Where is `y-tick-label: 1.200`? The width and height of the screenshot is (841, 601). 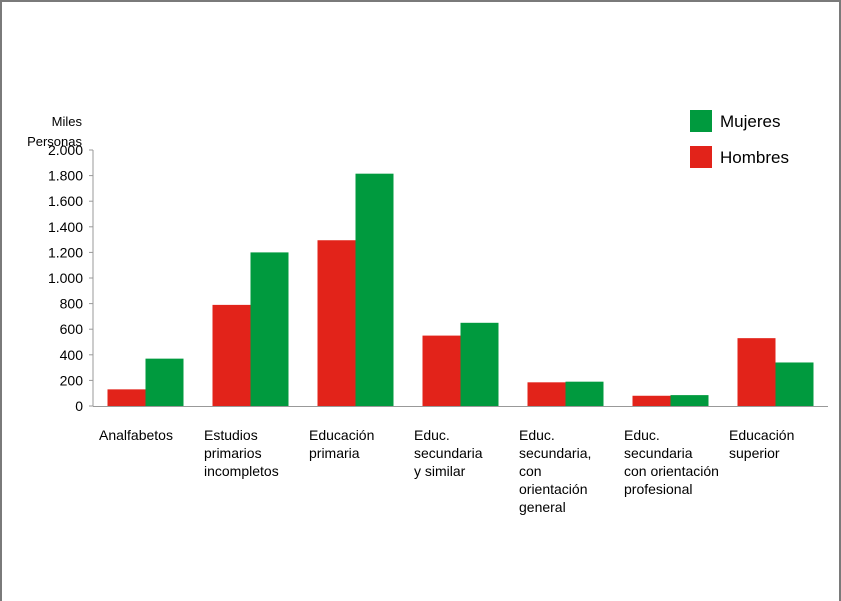 y-tick-label: 1.200 is located at coordinates (65, 252).